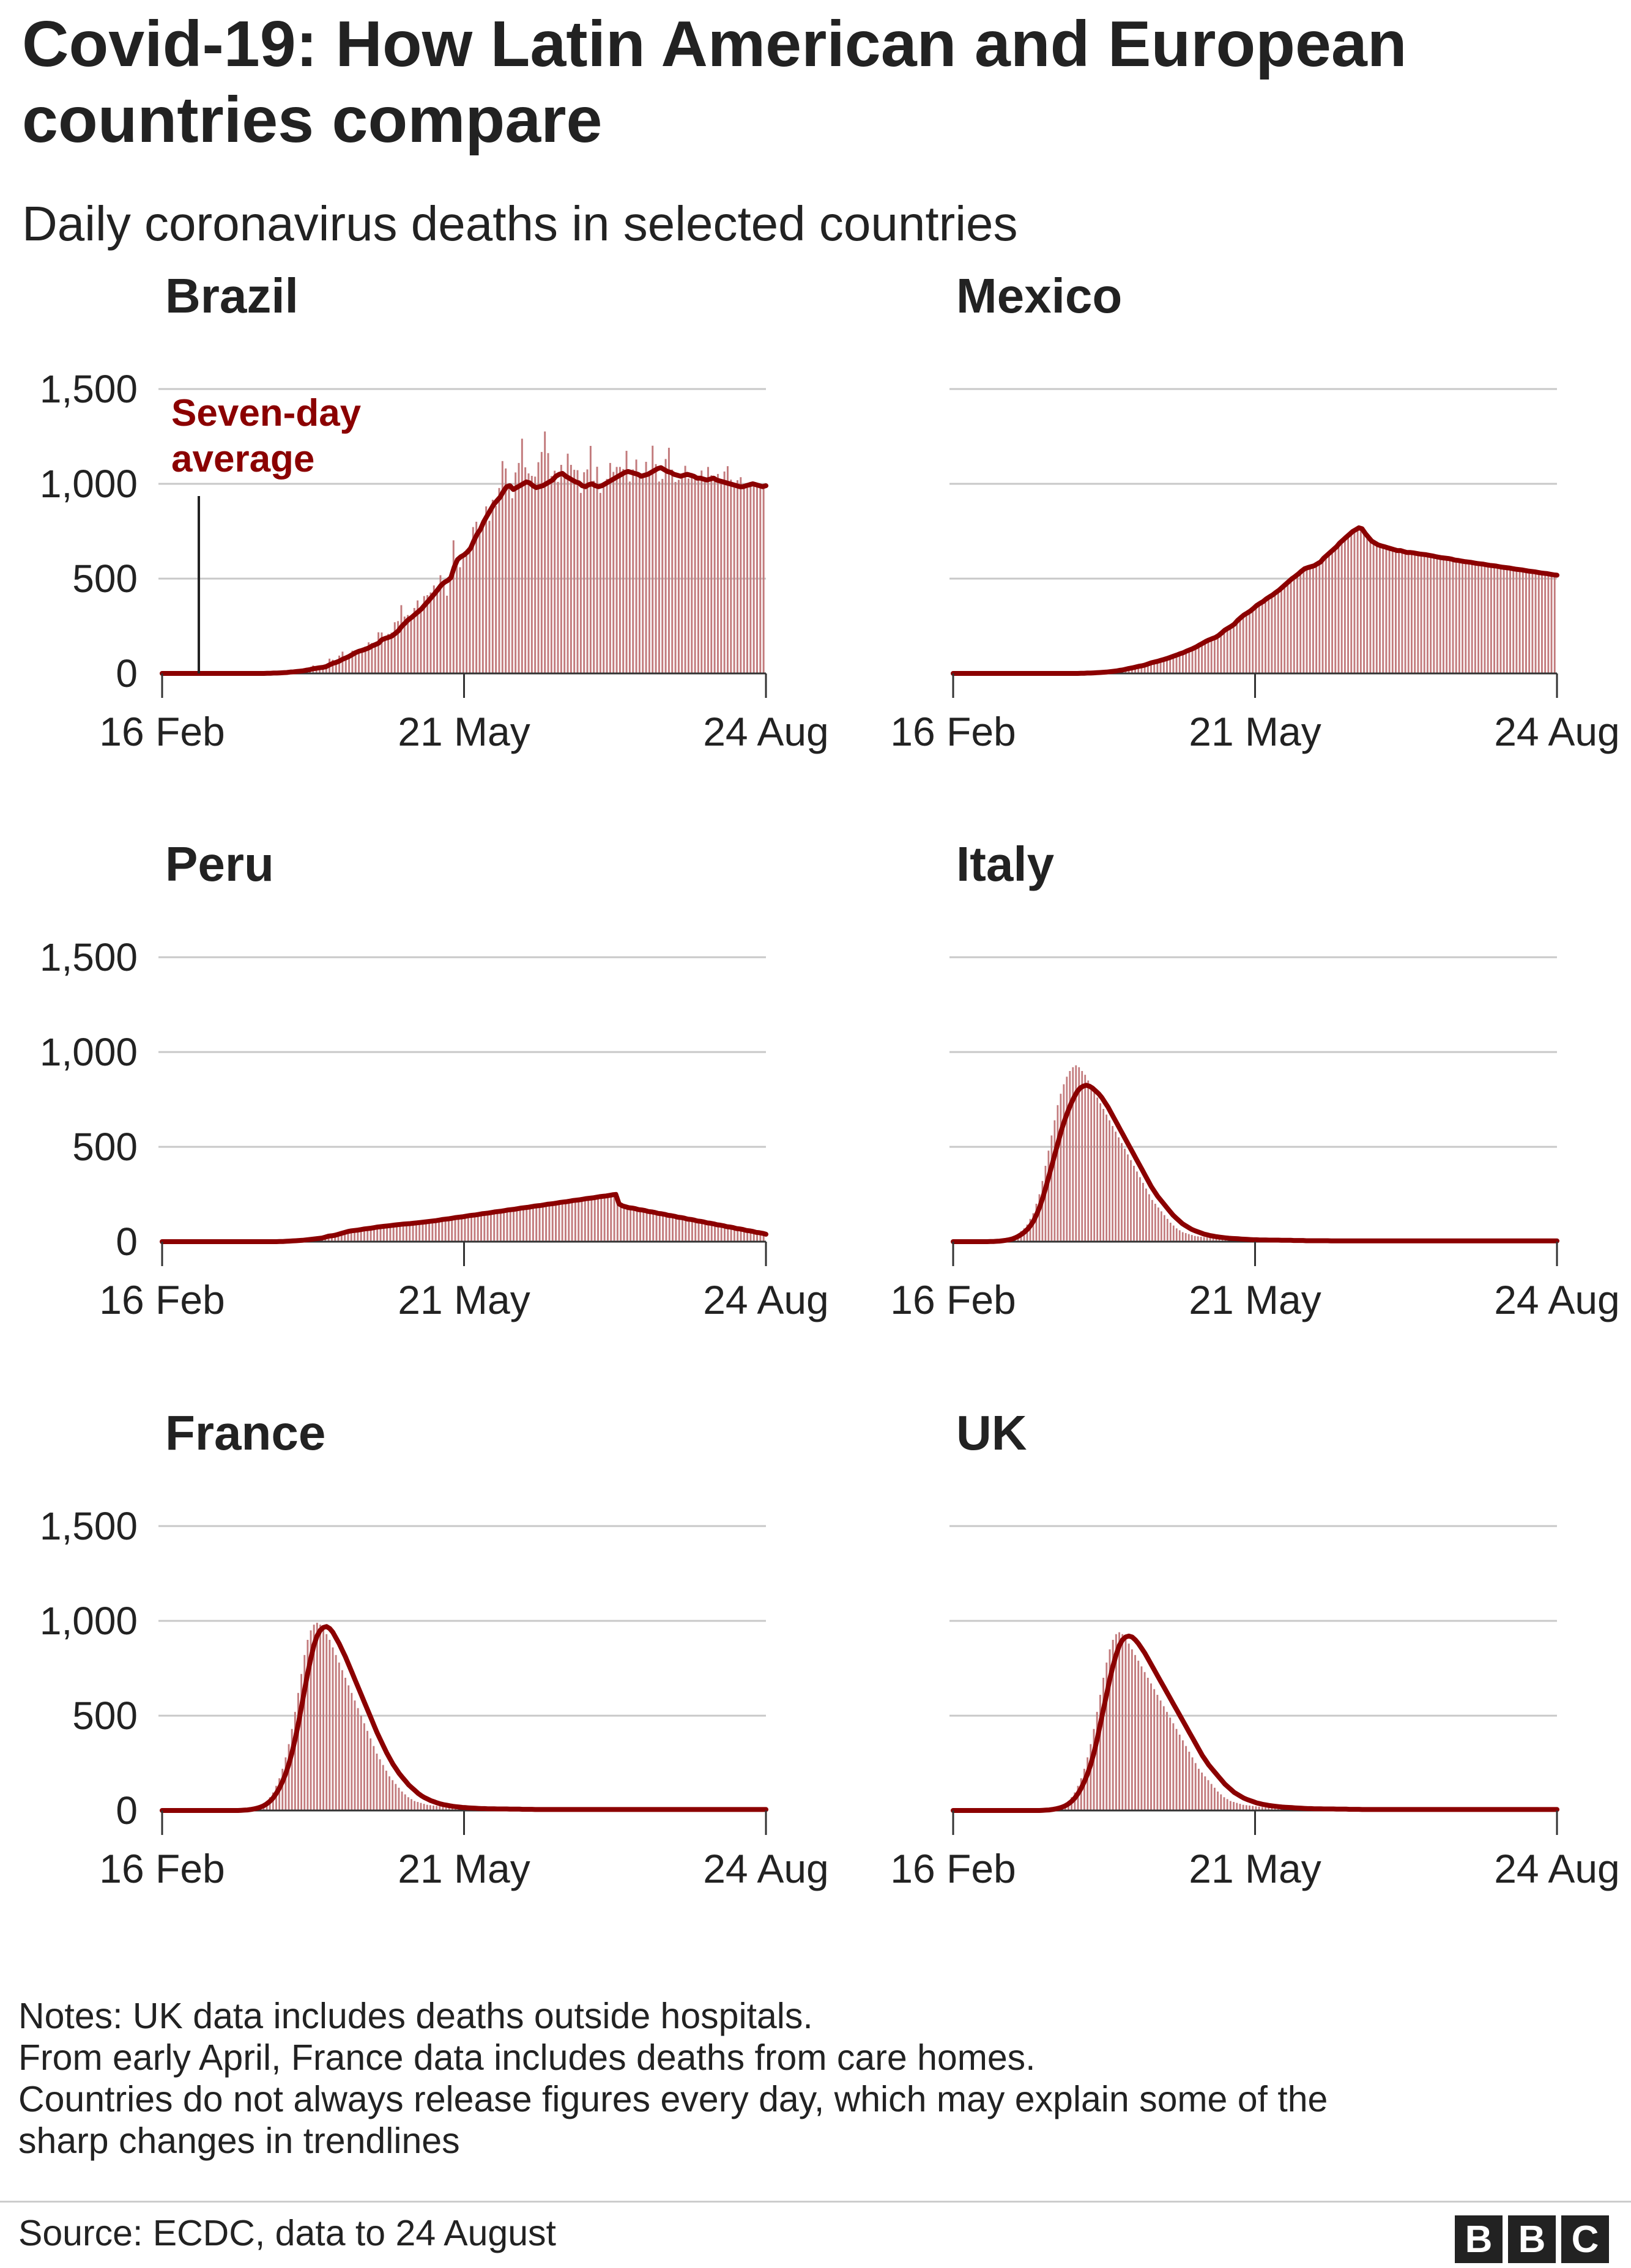  I want to click on chart-france: France 0 500 1,000 1,500 16 Feb 21 May 24 Aug, so click(434, 1648).